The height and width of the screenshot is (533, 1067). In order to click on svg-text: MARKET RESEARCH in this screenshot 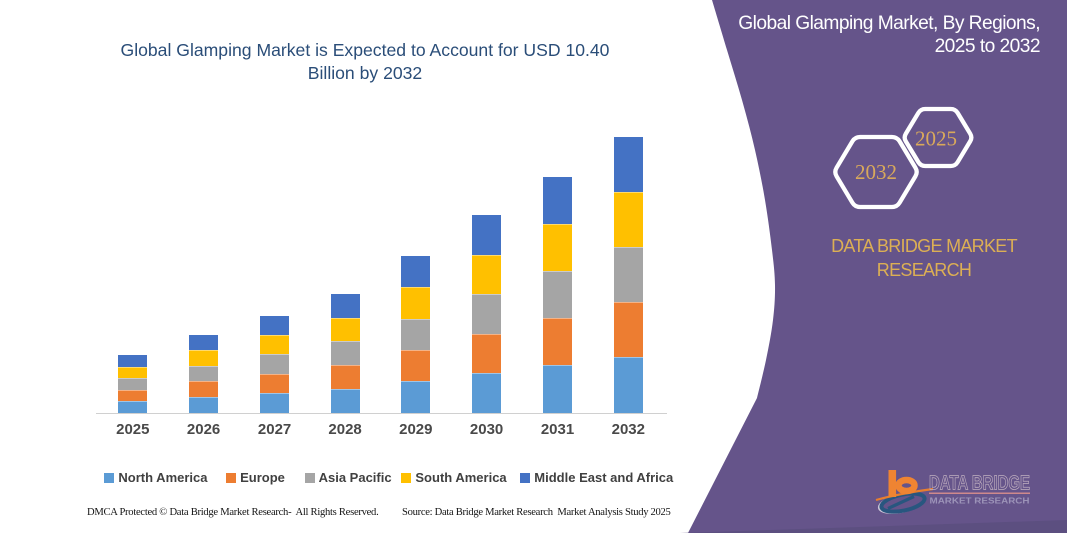, I will do `click(980, 501)`.